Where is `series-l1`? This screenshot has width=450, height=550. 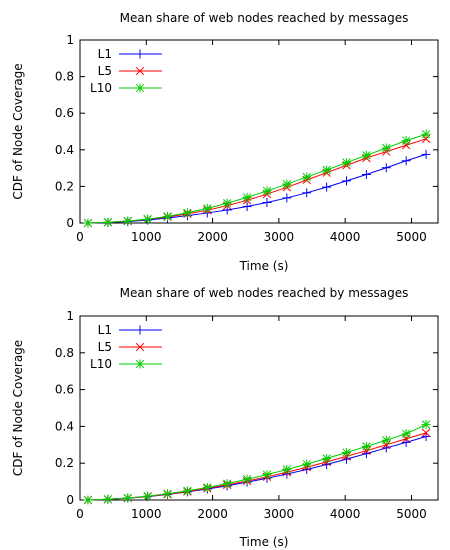 series-l1 is located at coordinates (257, 188).